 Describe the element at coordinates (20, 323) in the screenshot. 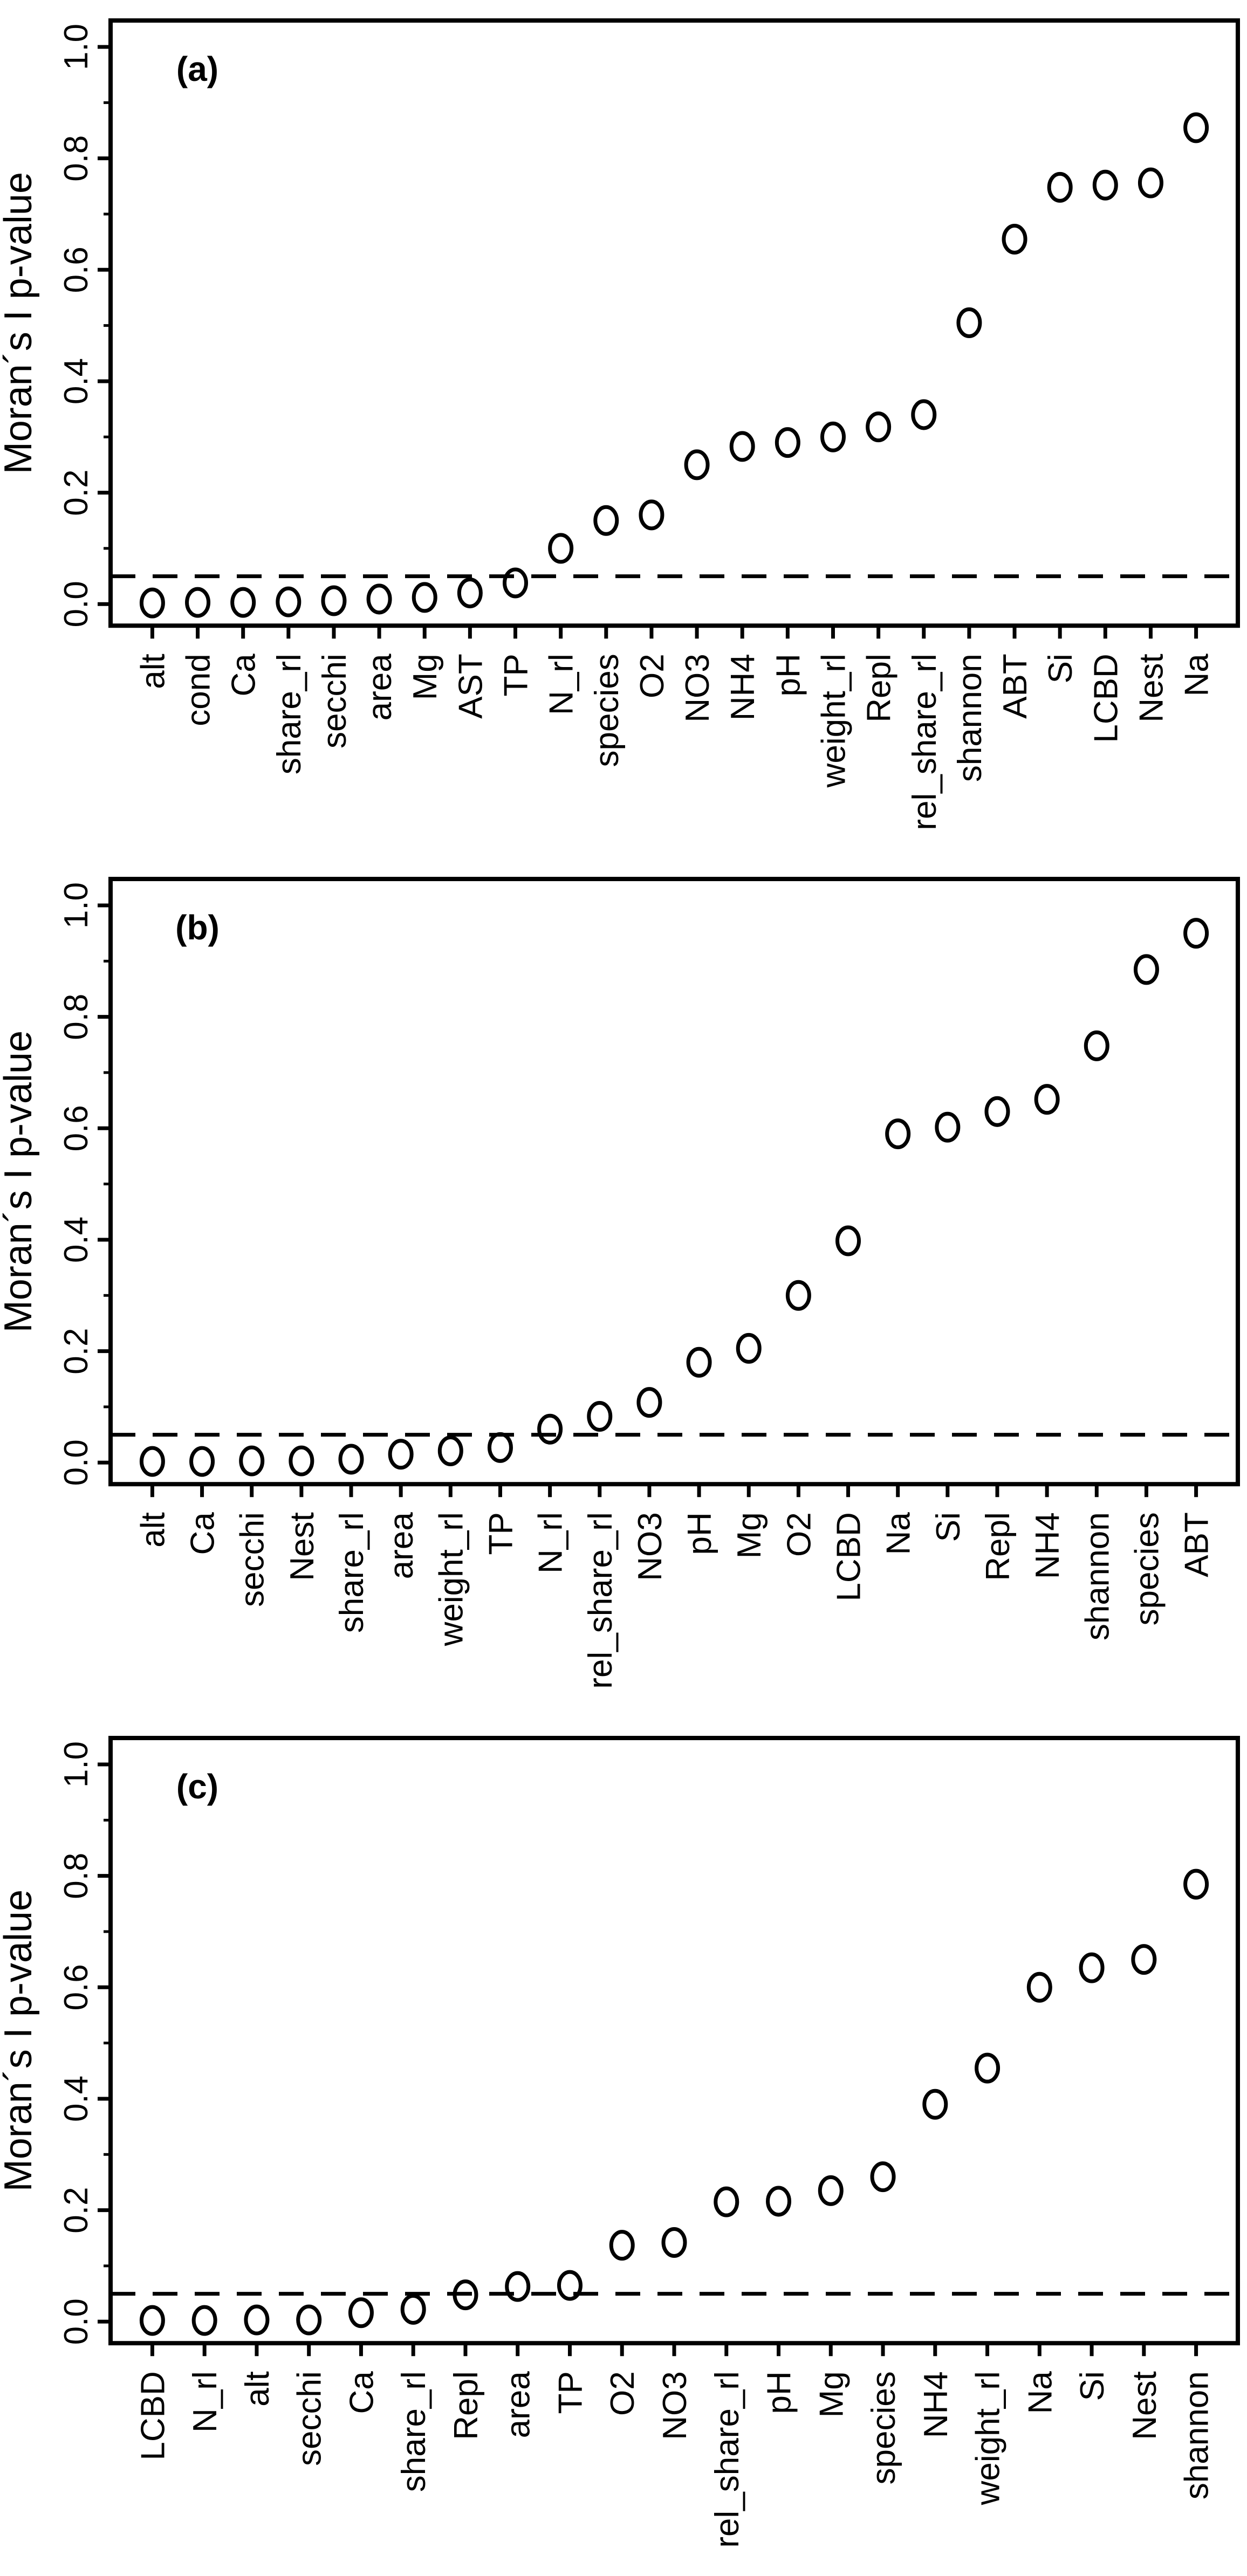

I see `y-axis-title: Moran´s I p-value` at that location.